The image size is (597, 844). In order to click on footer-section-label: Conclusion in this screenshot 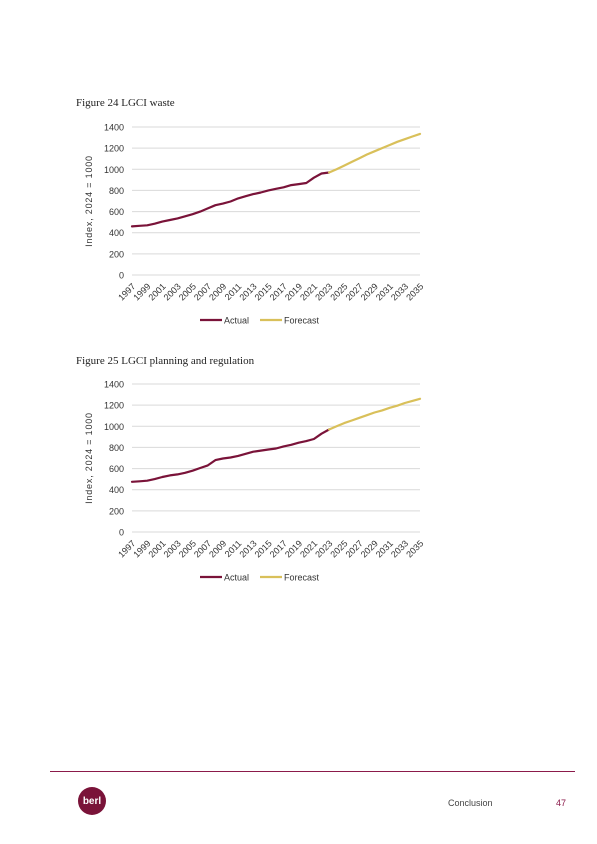, I will do `click(470, 803)`.